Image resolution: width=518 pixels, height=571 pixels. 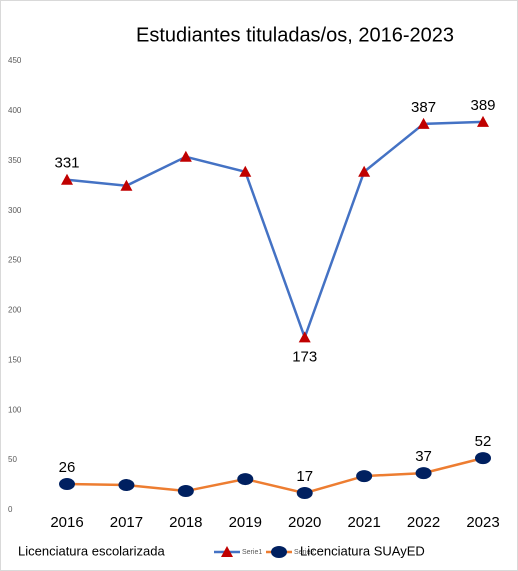 I want to click on x-tick-label: 2018, so click(x=185, y=522).